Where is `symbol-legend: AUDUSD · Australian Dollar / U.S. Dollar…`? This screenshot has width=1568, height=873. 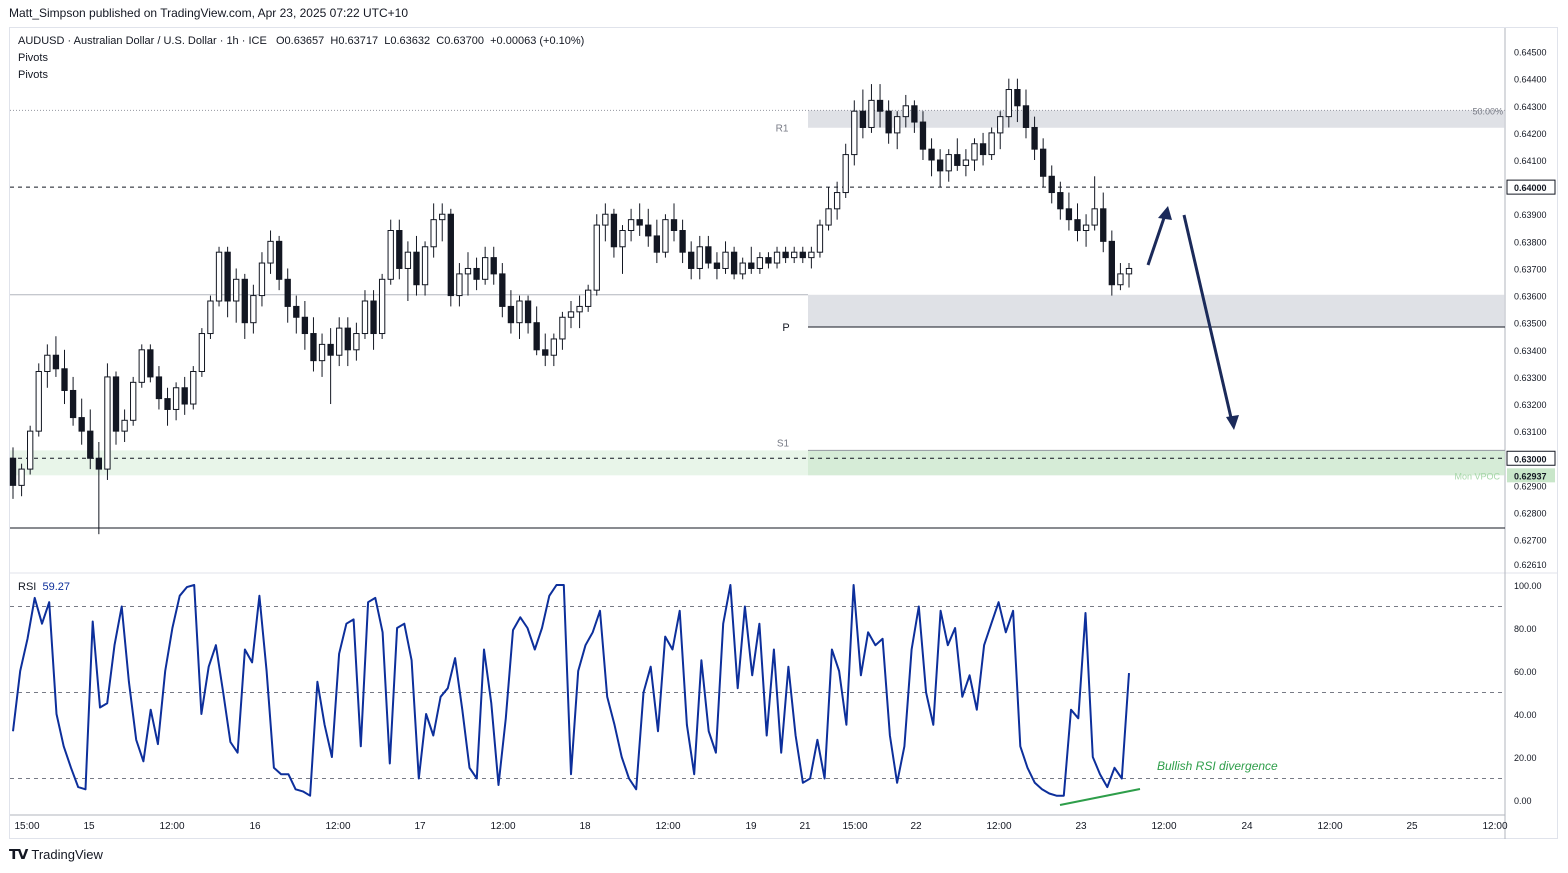
symbol-legend: AUDUSD · Australian Dollar / U.S. Dollar… is located at coordinates (301, 41).